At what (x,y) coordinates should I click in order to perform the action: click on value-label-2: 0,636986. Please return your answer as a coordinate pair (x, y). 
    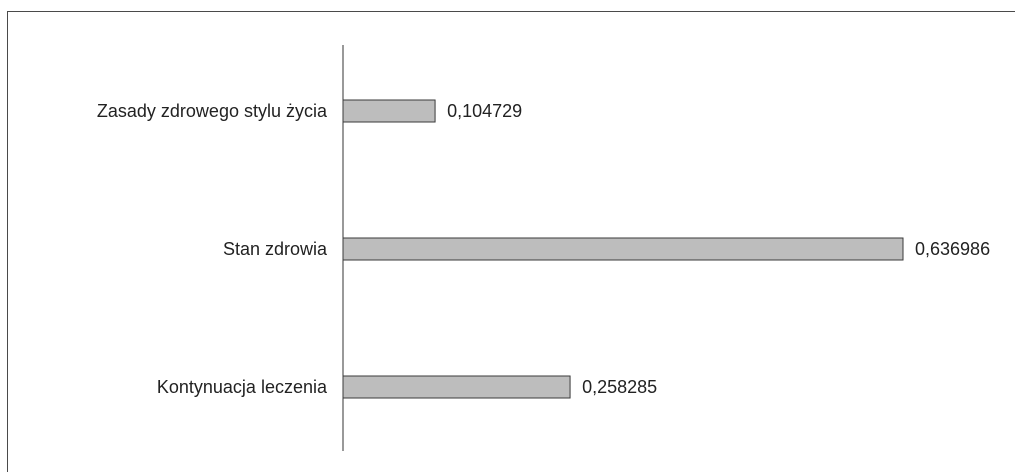
    Looking at the image, I should click on (952, 249).